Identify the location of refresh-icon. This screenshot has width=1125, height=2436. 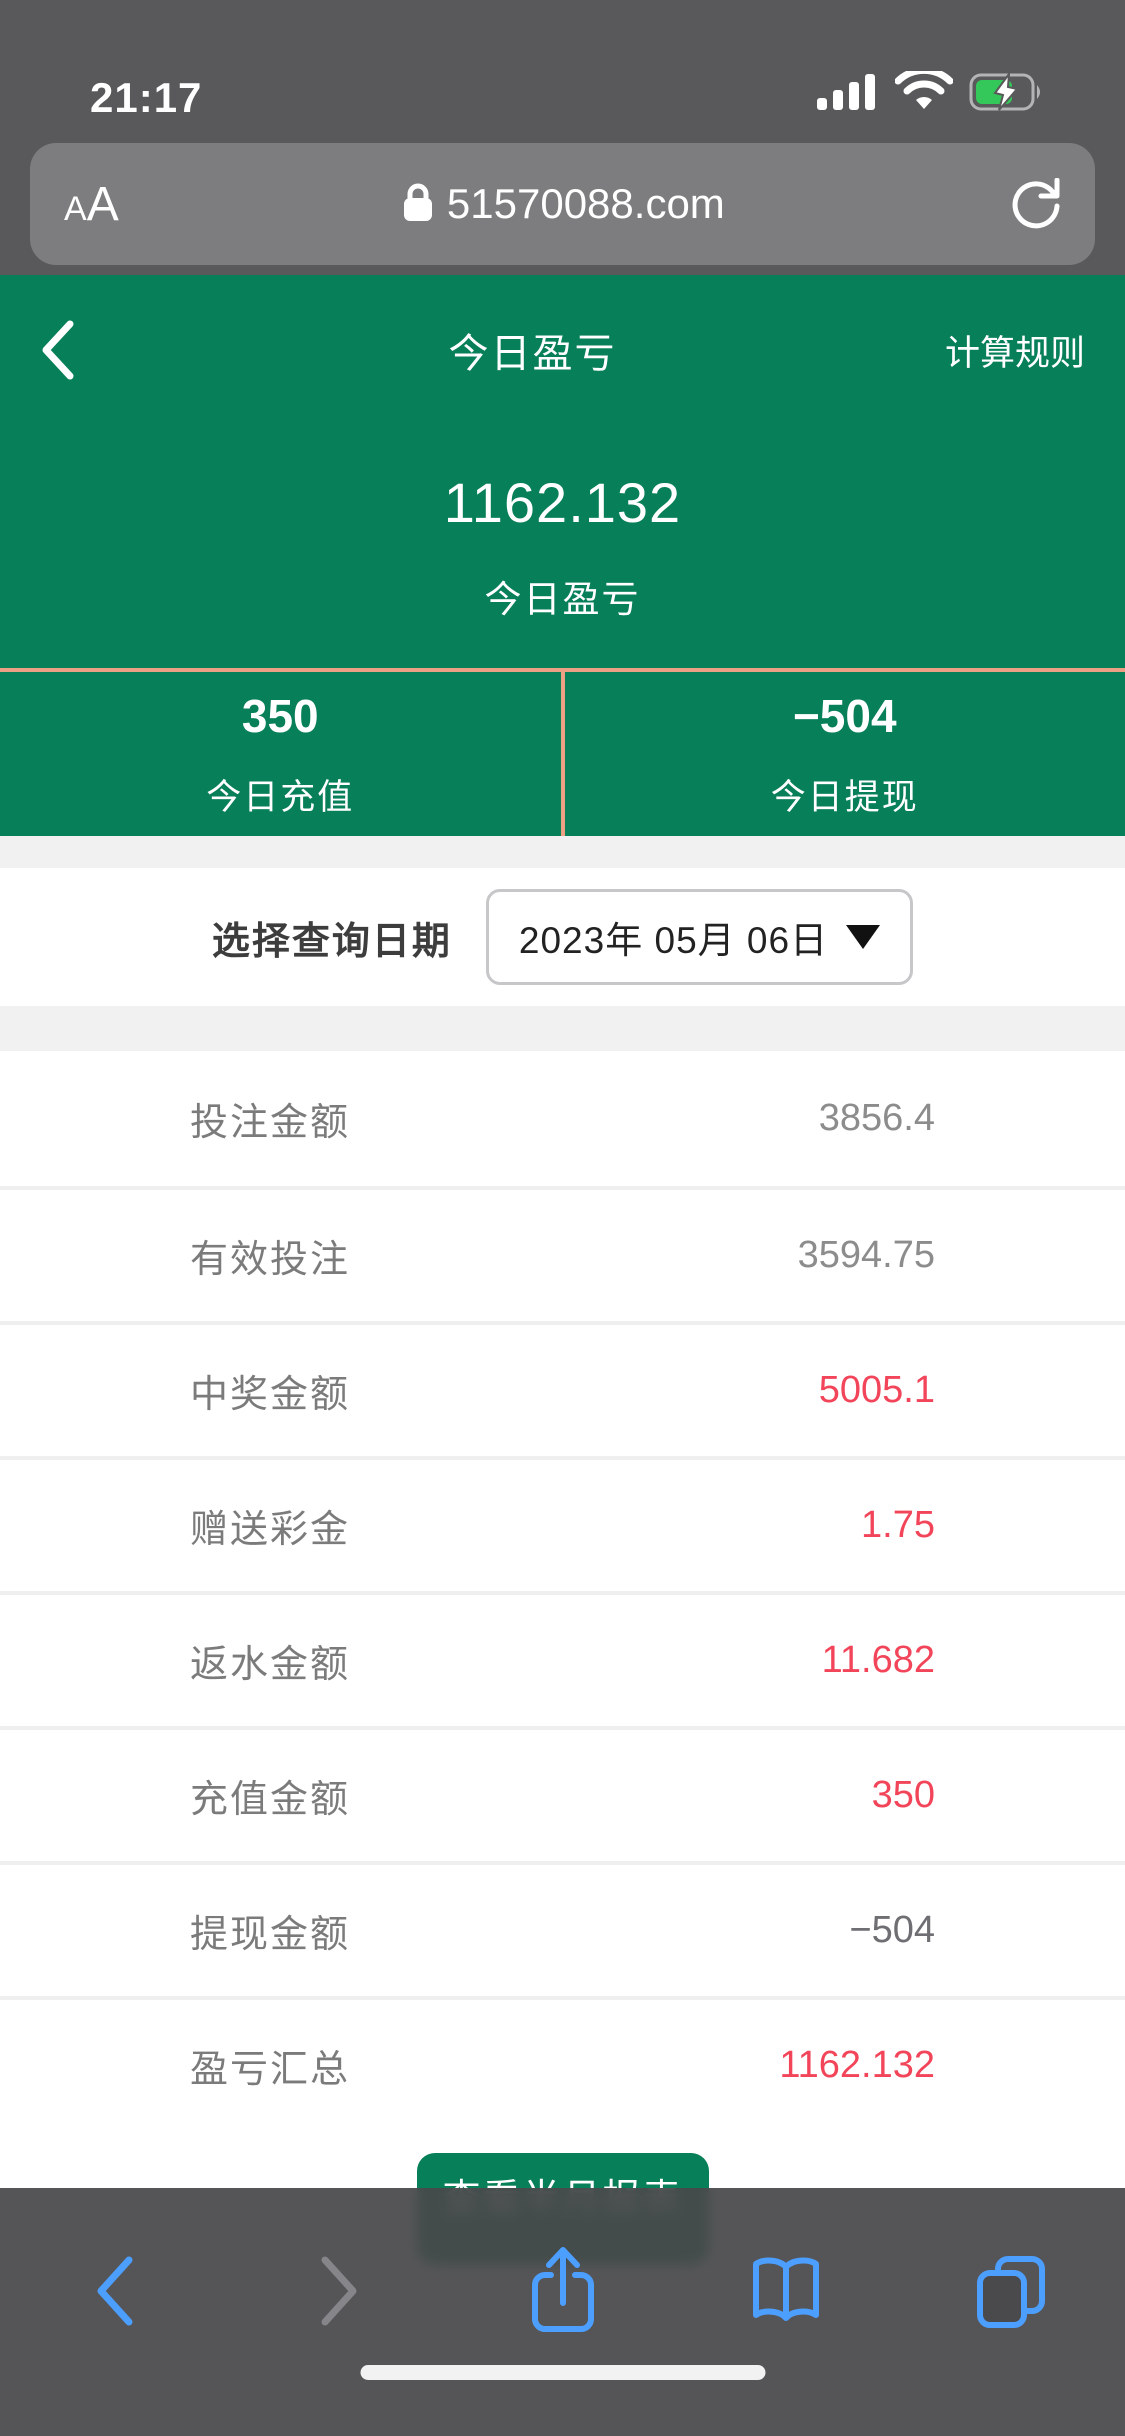
(1035, 204).